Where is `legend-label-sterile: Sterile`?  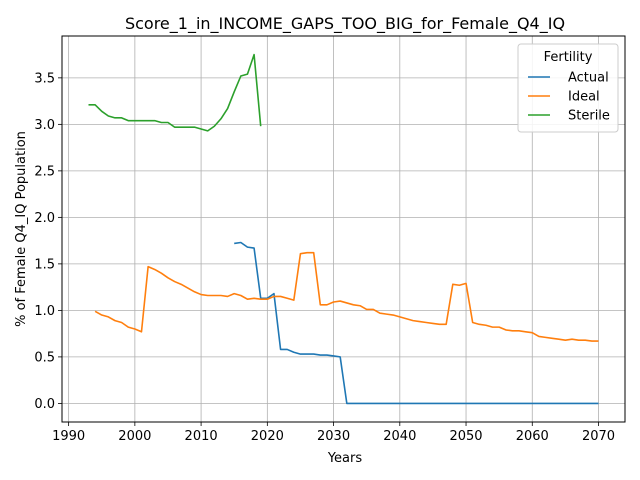 legend-label-sterile: Sterile is located at coordinates (589, 116).